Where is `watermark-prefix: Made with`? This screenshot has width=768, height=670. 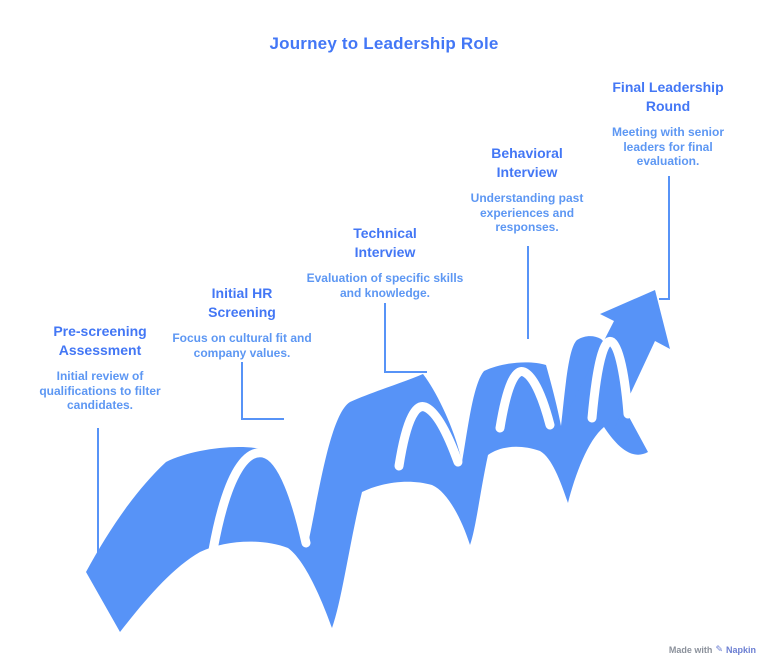
watermark-prefix: Made with is located at coordinates (690, 649).